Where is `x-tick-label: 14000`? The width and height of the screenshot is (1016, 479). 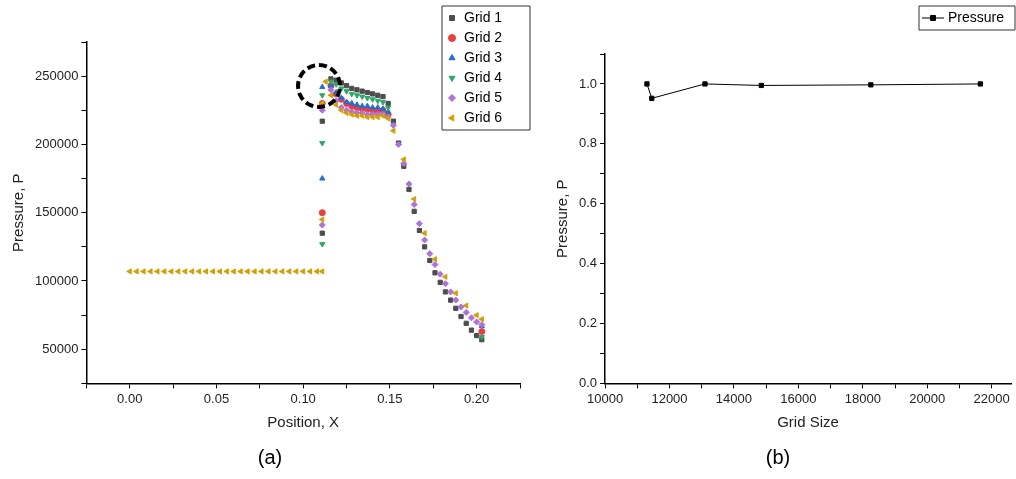 x-tick-label: 14000 is located at coordinates (734, 398).